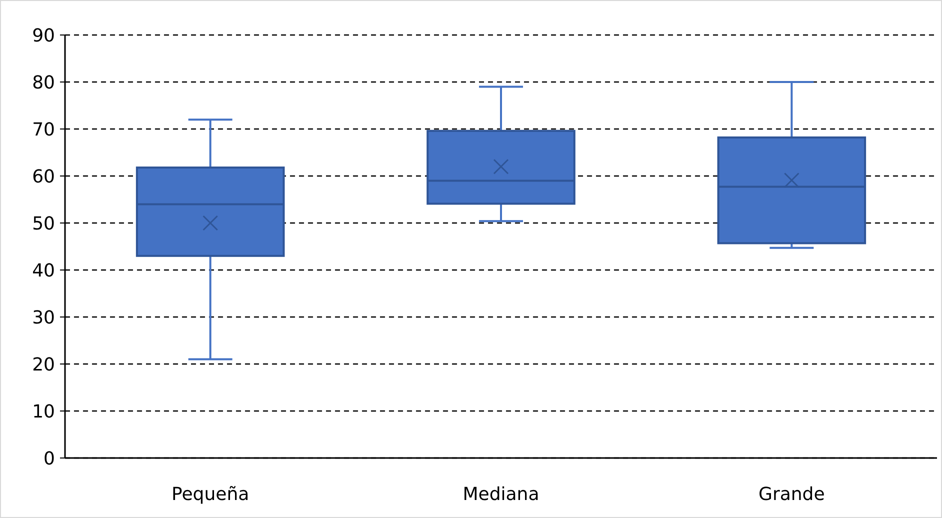  What do you see at coordinates (43, 271) in the screenshot?
I see `y-tick-label: 40` at bounding box center [43, 271].